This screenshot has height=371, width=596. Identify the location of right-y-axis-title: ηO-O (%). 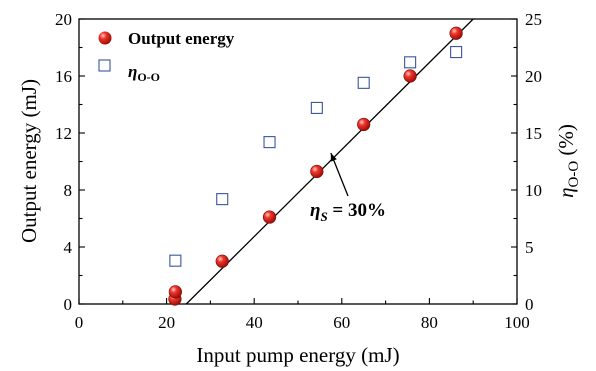
(568, 161).